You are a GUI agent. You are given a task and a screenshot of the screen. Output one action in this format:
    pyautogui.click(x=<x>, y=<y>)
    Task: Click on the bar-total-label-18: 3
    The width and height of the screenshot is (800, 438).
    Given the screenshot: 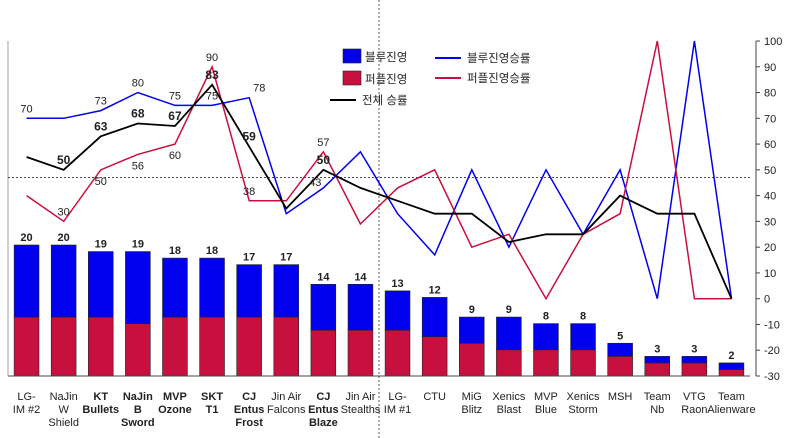 What is the action you would take?
    pyautogui.click(x=694, y=349)
    